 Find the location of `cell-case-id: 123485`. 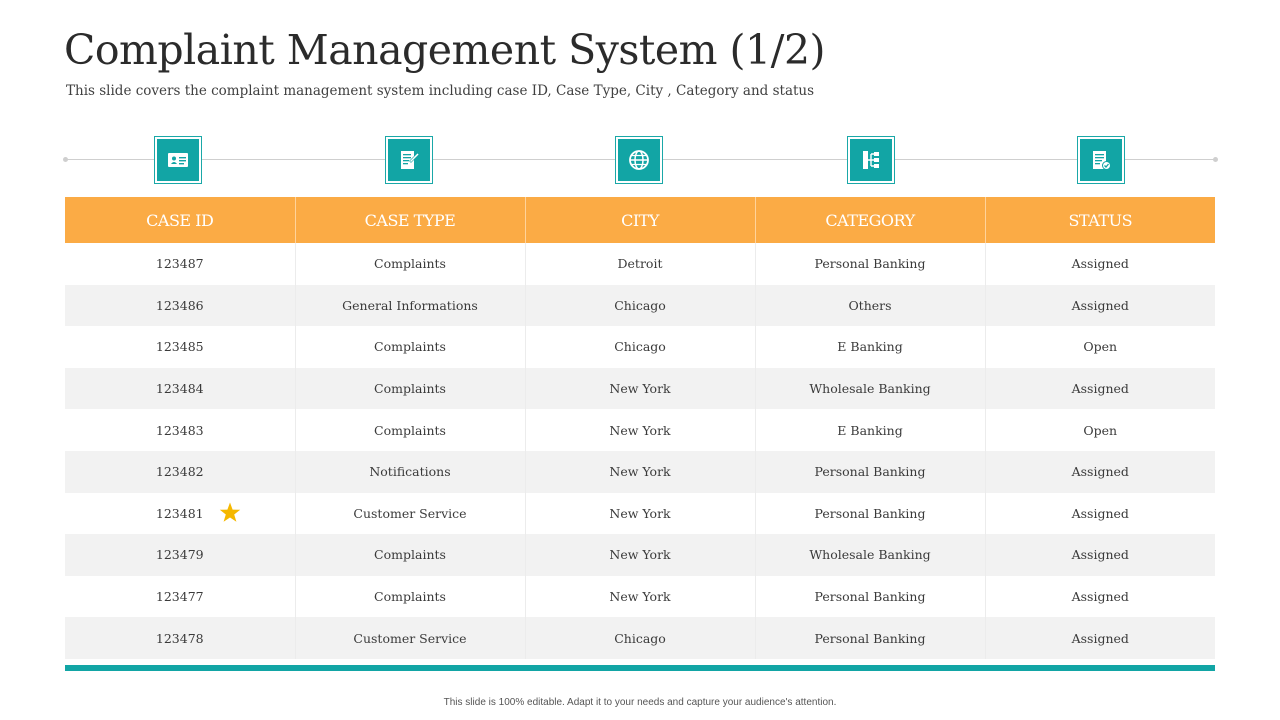

cell-case-id: 123485 is located at coordinates (180, 347).